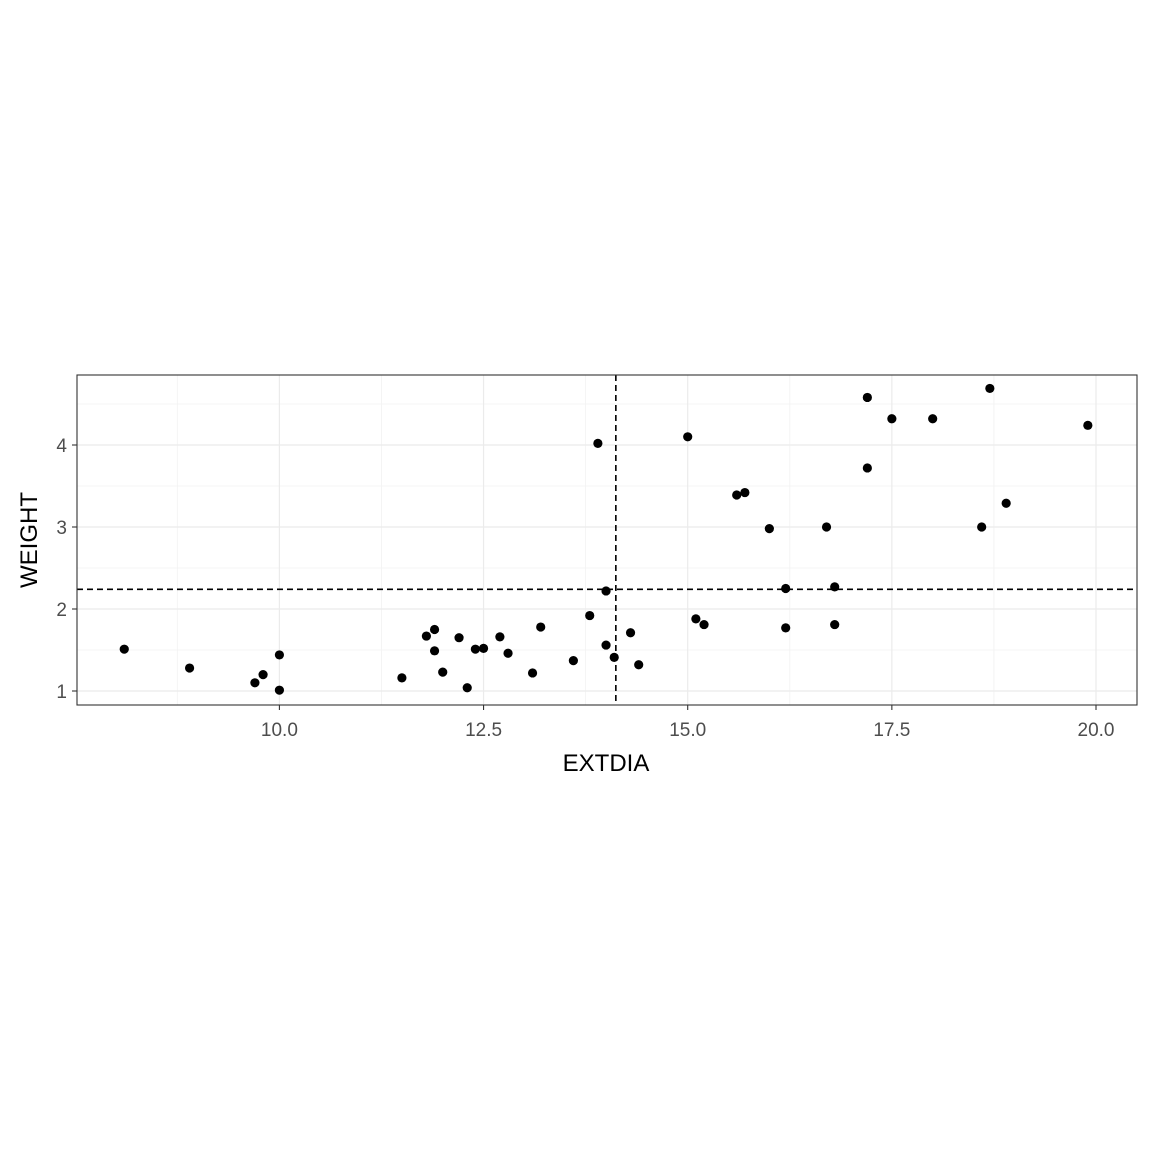  What do you see at coordinates (29, 540) in the screenshot?
I see `y-axis-title: WEIGHT` at bounding box center [29, 540].